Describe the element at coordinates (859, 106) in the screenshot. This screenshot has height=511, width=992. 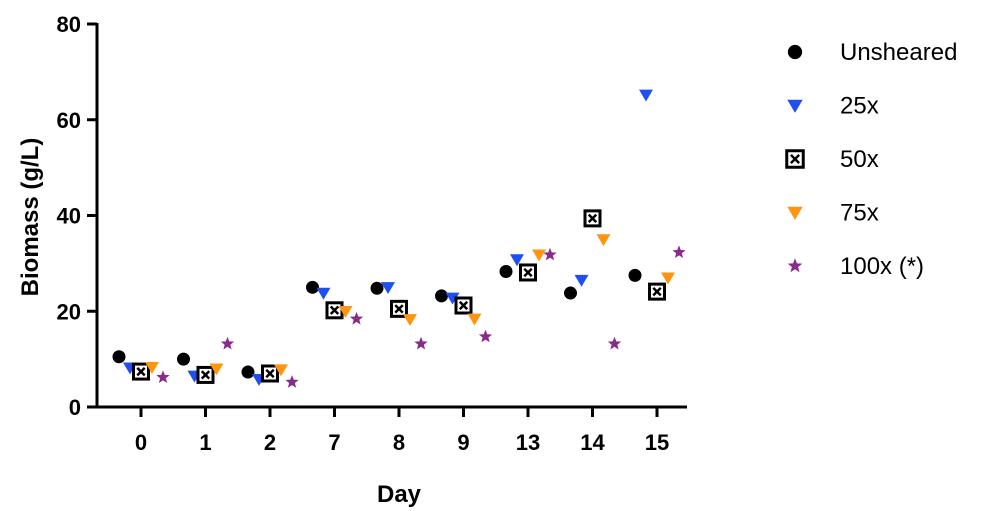
I see `legend-label-25x: 25x` at that location.